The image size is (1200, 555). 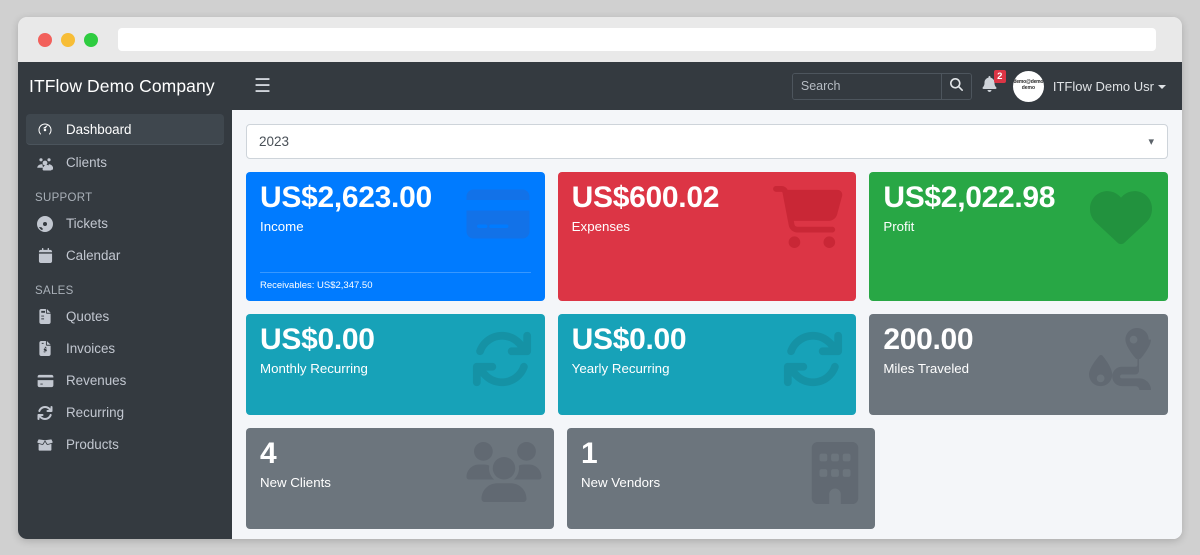 I want to click on chevron-down-icon: ▾, so click(x=1151, y=142).